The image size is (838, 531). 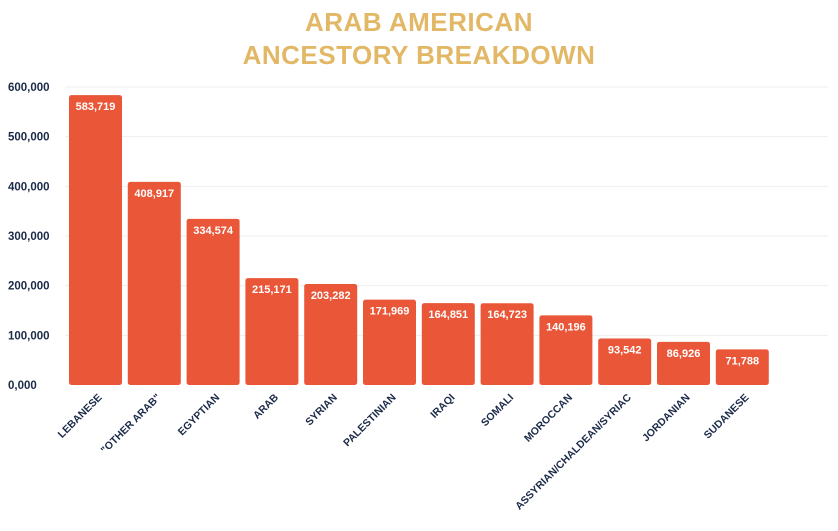 What do you see at coordinates (272, 290) in the screenshot?
I see `bar-value-label: 215,171` at bounding box center [272, 290].